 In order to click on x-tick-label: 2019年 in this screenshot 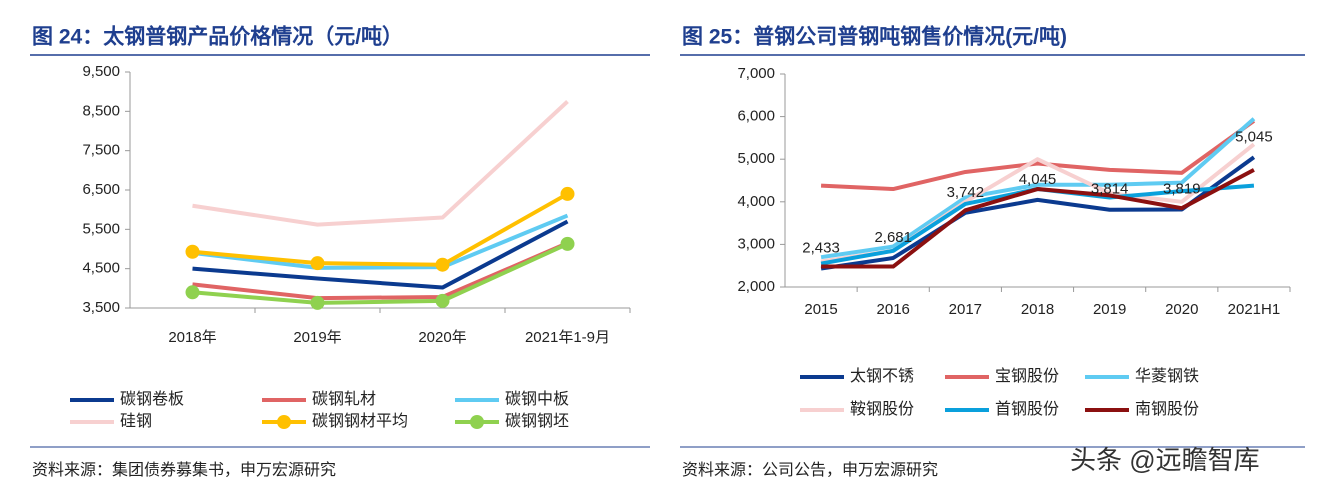, I will do `click(317, 337)`.